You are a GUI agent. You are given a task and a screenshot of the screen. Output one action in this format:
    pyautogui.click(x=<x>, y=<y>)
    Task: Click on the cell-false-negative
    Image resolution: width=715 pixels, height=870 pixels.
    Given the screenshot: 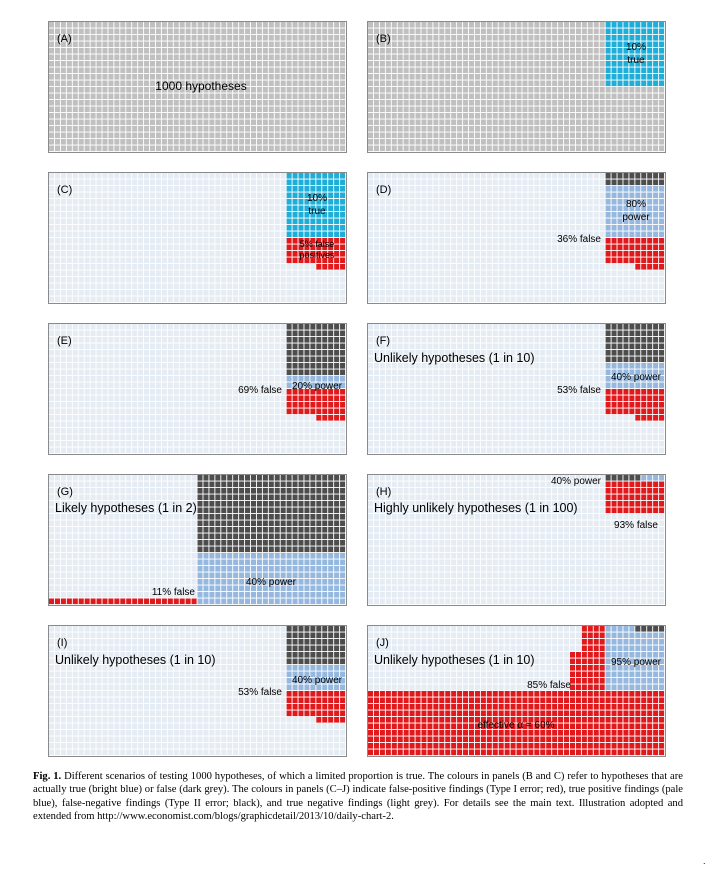 What is the action you would take?
    pyautogui.click(x=301, y=340)
    